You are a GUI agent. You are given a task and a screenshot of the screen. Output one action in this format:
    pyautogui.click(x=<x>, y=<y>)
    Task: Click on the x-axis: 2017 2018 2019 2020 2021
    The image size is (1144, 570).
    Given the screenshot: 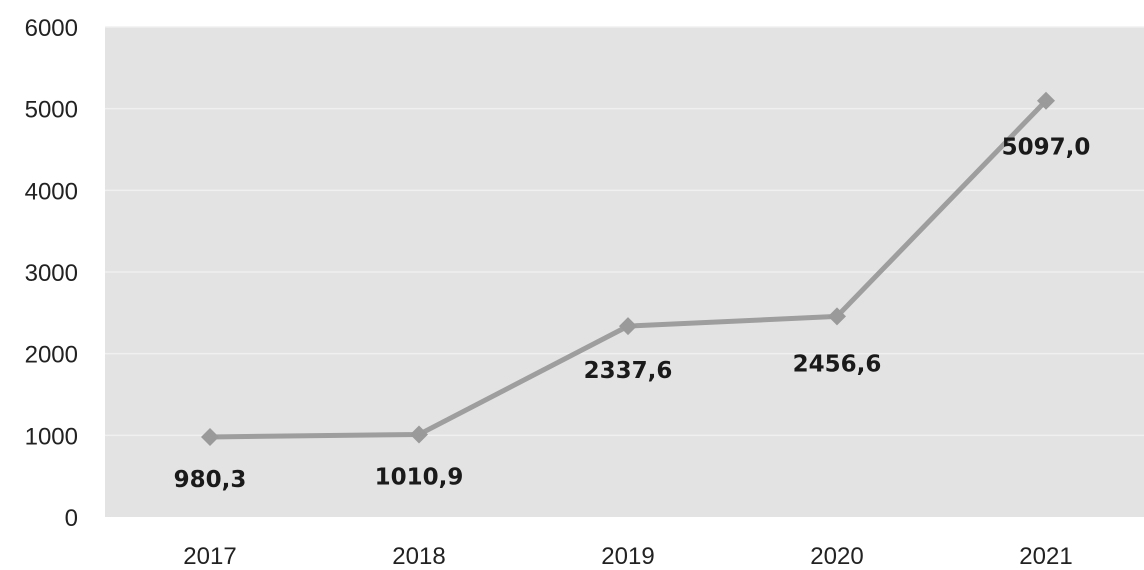 What is the action you would take?
    pyautogui.click(x=627, y=556)
    